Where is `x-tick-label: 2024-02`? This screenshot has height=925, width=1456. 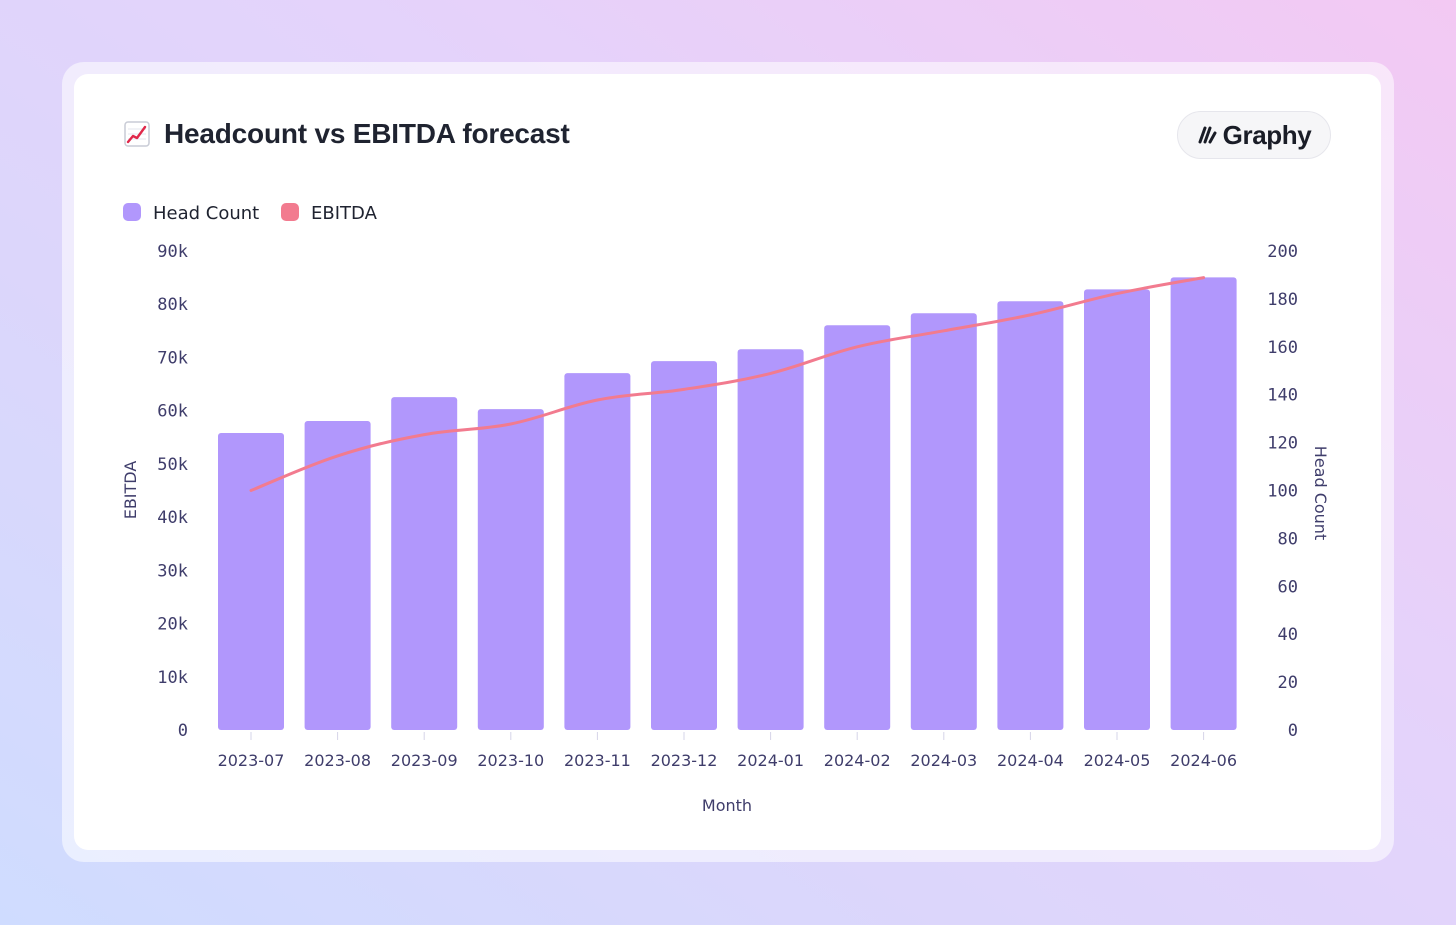 x-tick-label: 2024-02 is located at coordinates (857, 760).